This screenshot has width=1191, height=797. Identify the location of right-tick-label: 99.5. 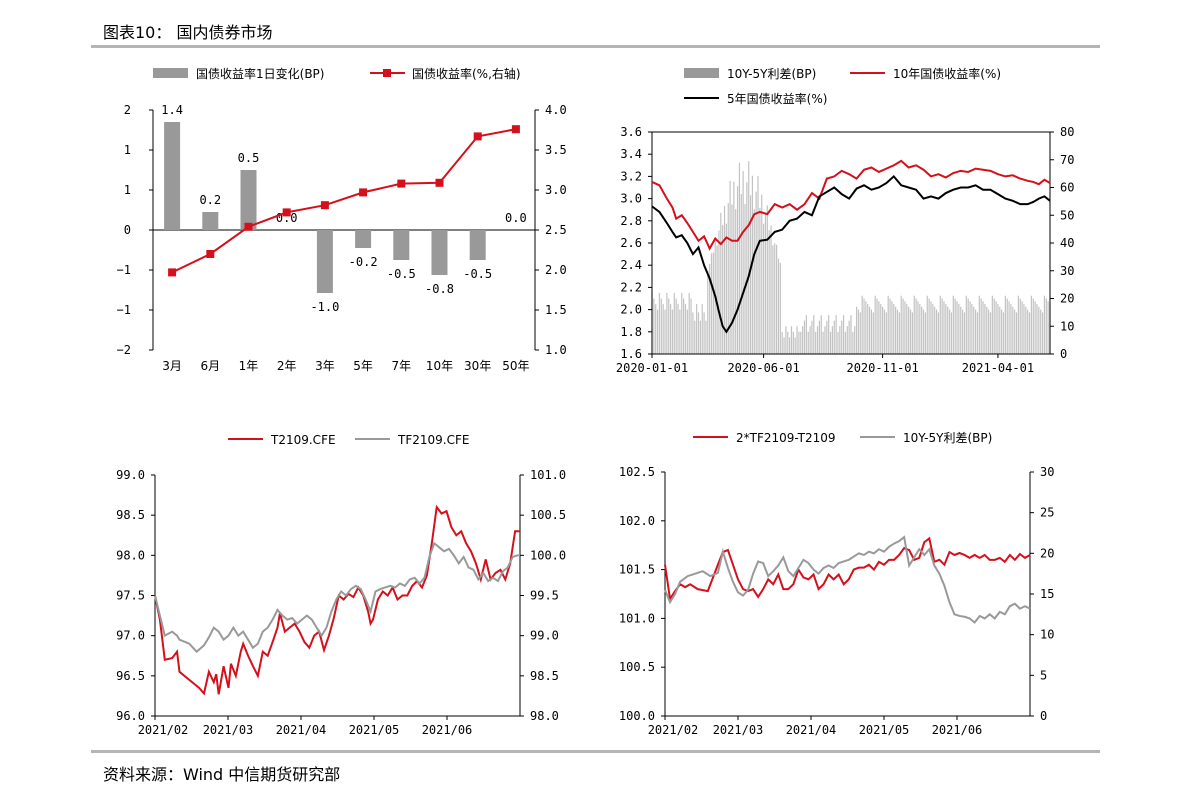
(544, 596).